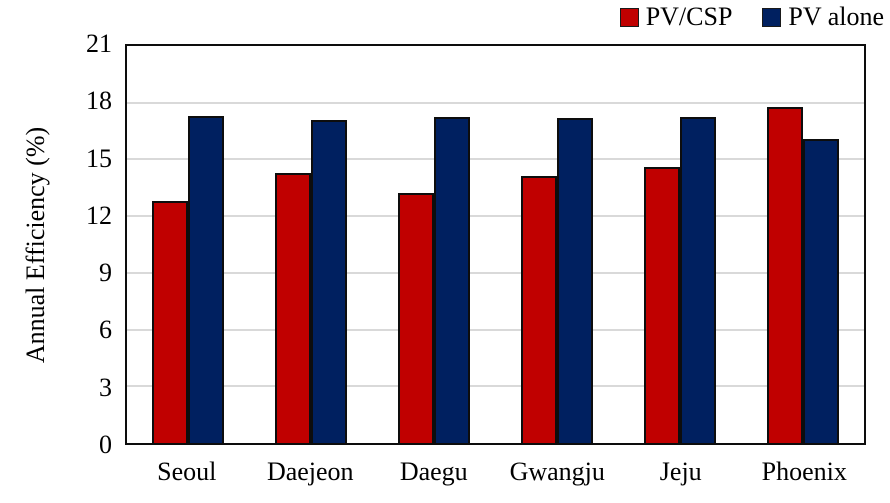 The image size is (890, 503). I want to click on bar-group-daegu, so click(434, 244).